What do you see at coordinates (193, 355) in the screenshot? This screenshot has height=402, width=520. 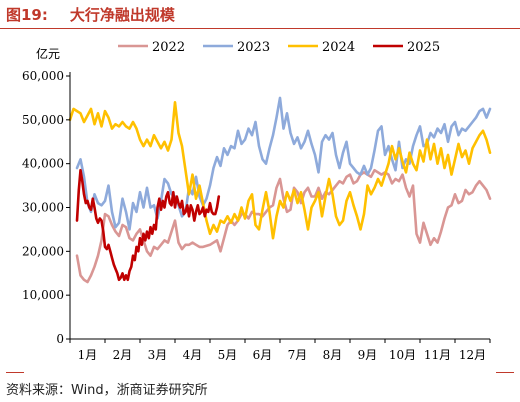 I see `x-tick-label: 4月` at bounding box center [193, 355].